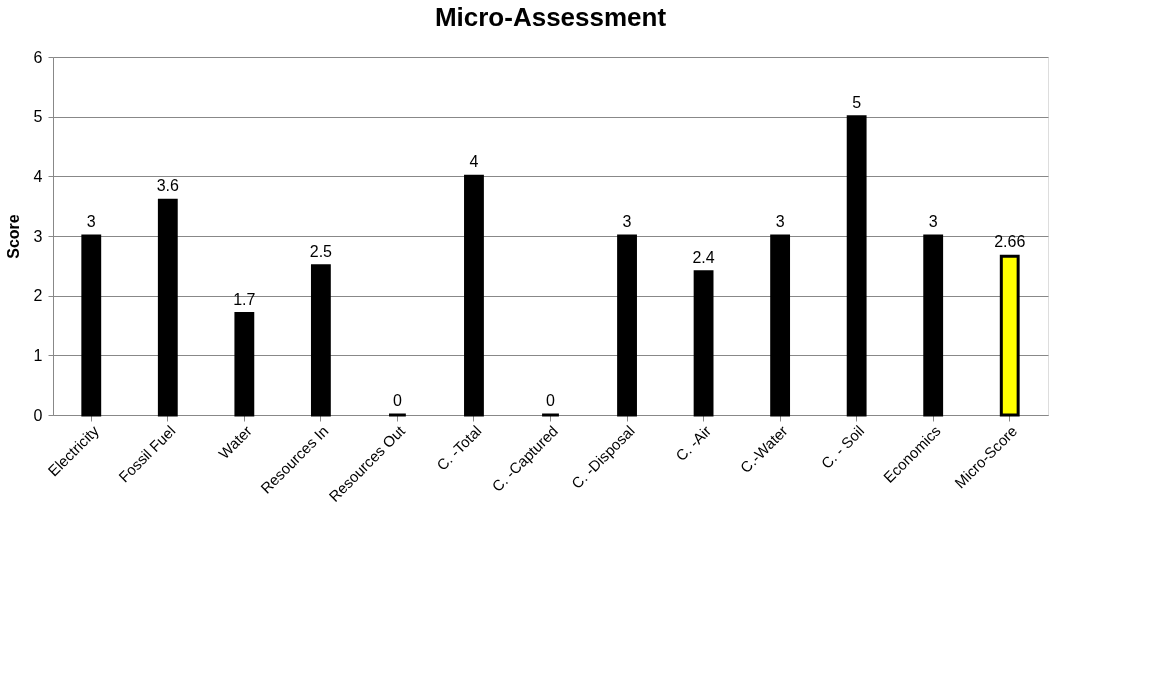  Describe the element at coordinates (38, 296) in the screenshot. I see `y-tick-label: 2` at that location.